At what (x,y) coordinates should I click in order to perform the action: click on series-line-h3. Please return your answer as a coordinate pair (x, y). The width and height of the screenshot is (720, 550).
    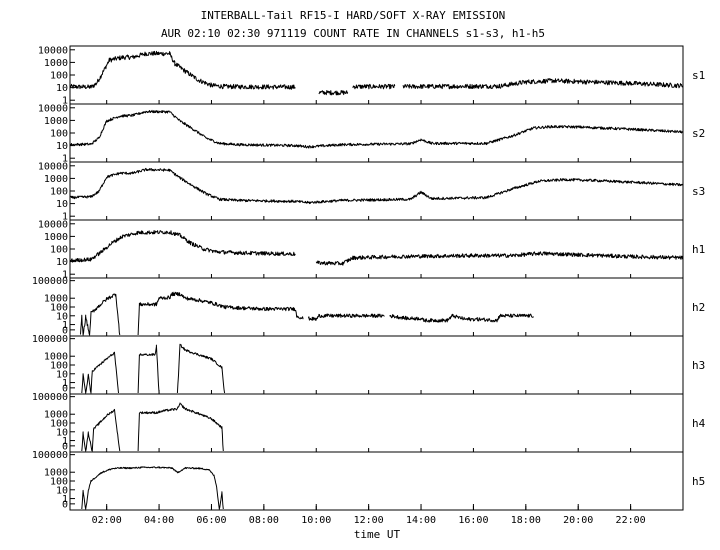
    Looking at the image, I should click on (153, 368).